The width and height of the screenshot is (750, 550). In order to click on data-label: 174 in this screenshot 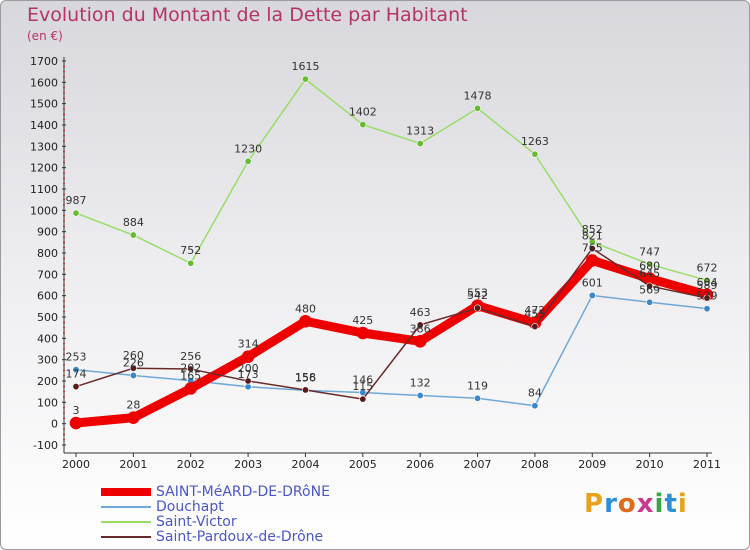, I will do `click(76, 374)`.